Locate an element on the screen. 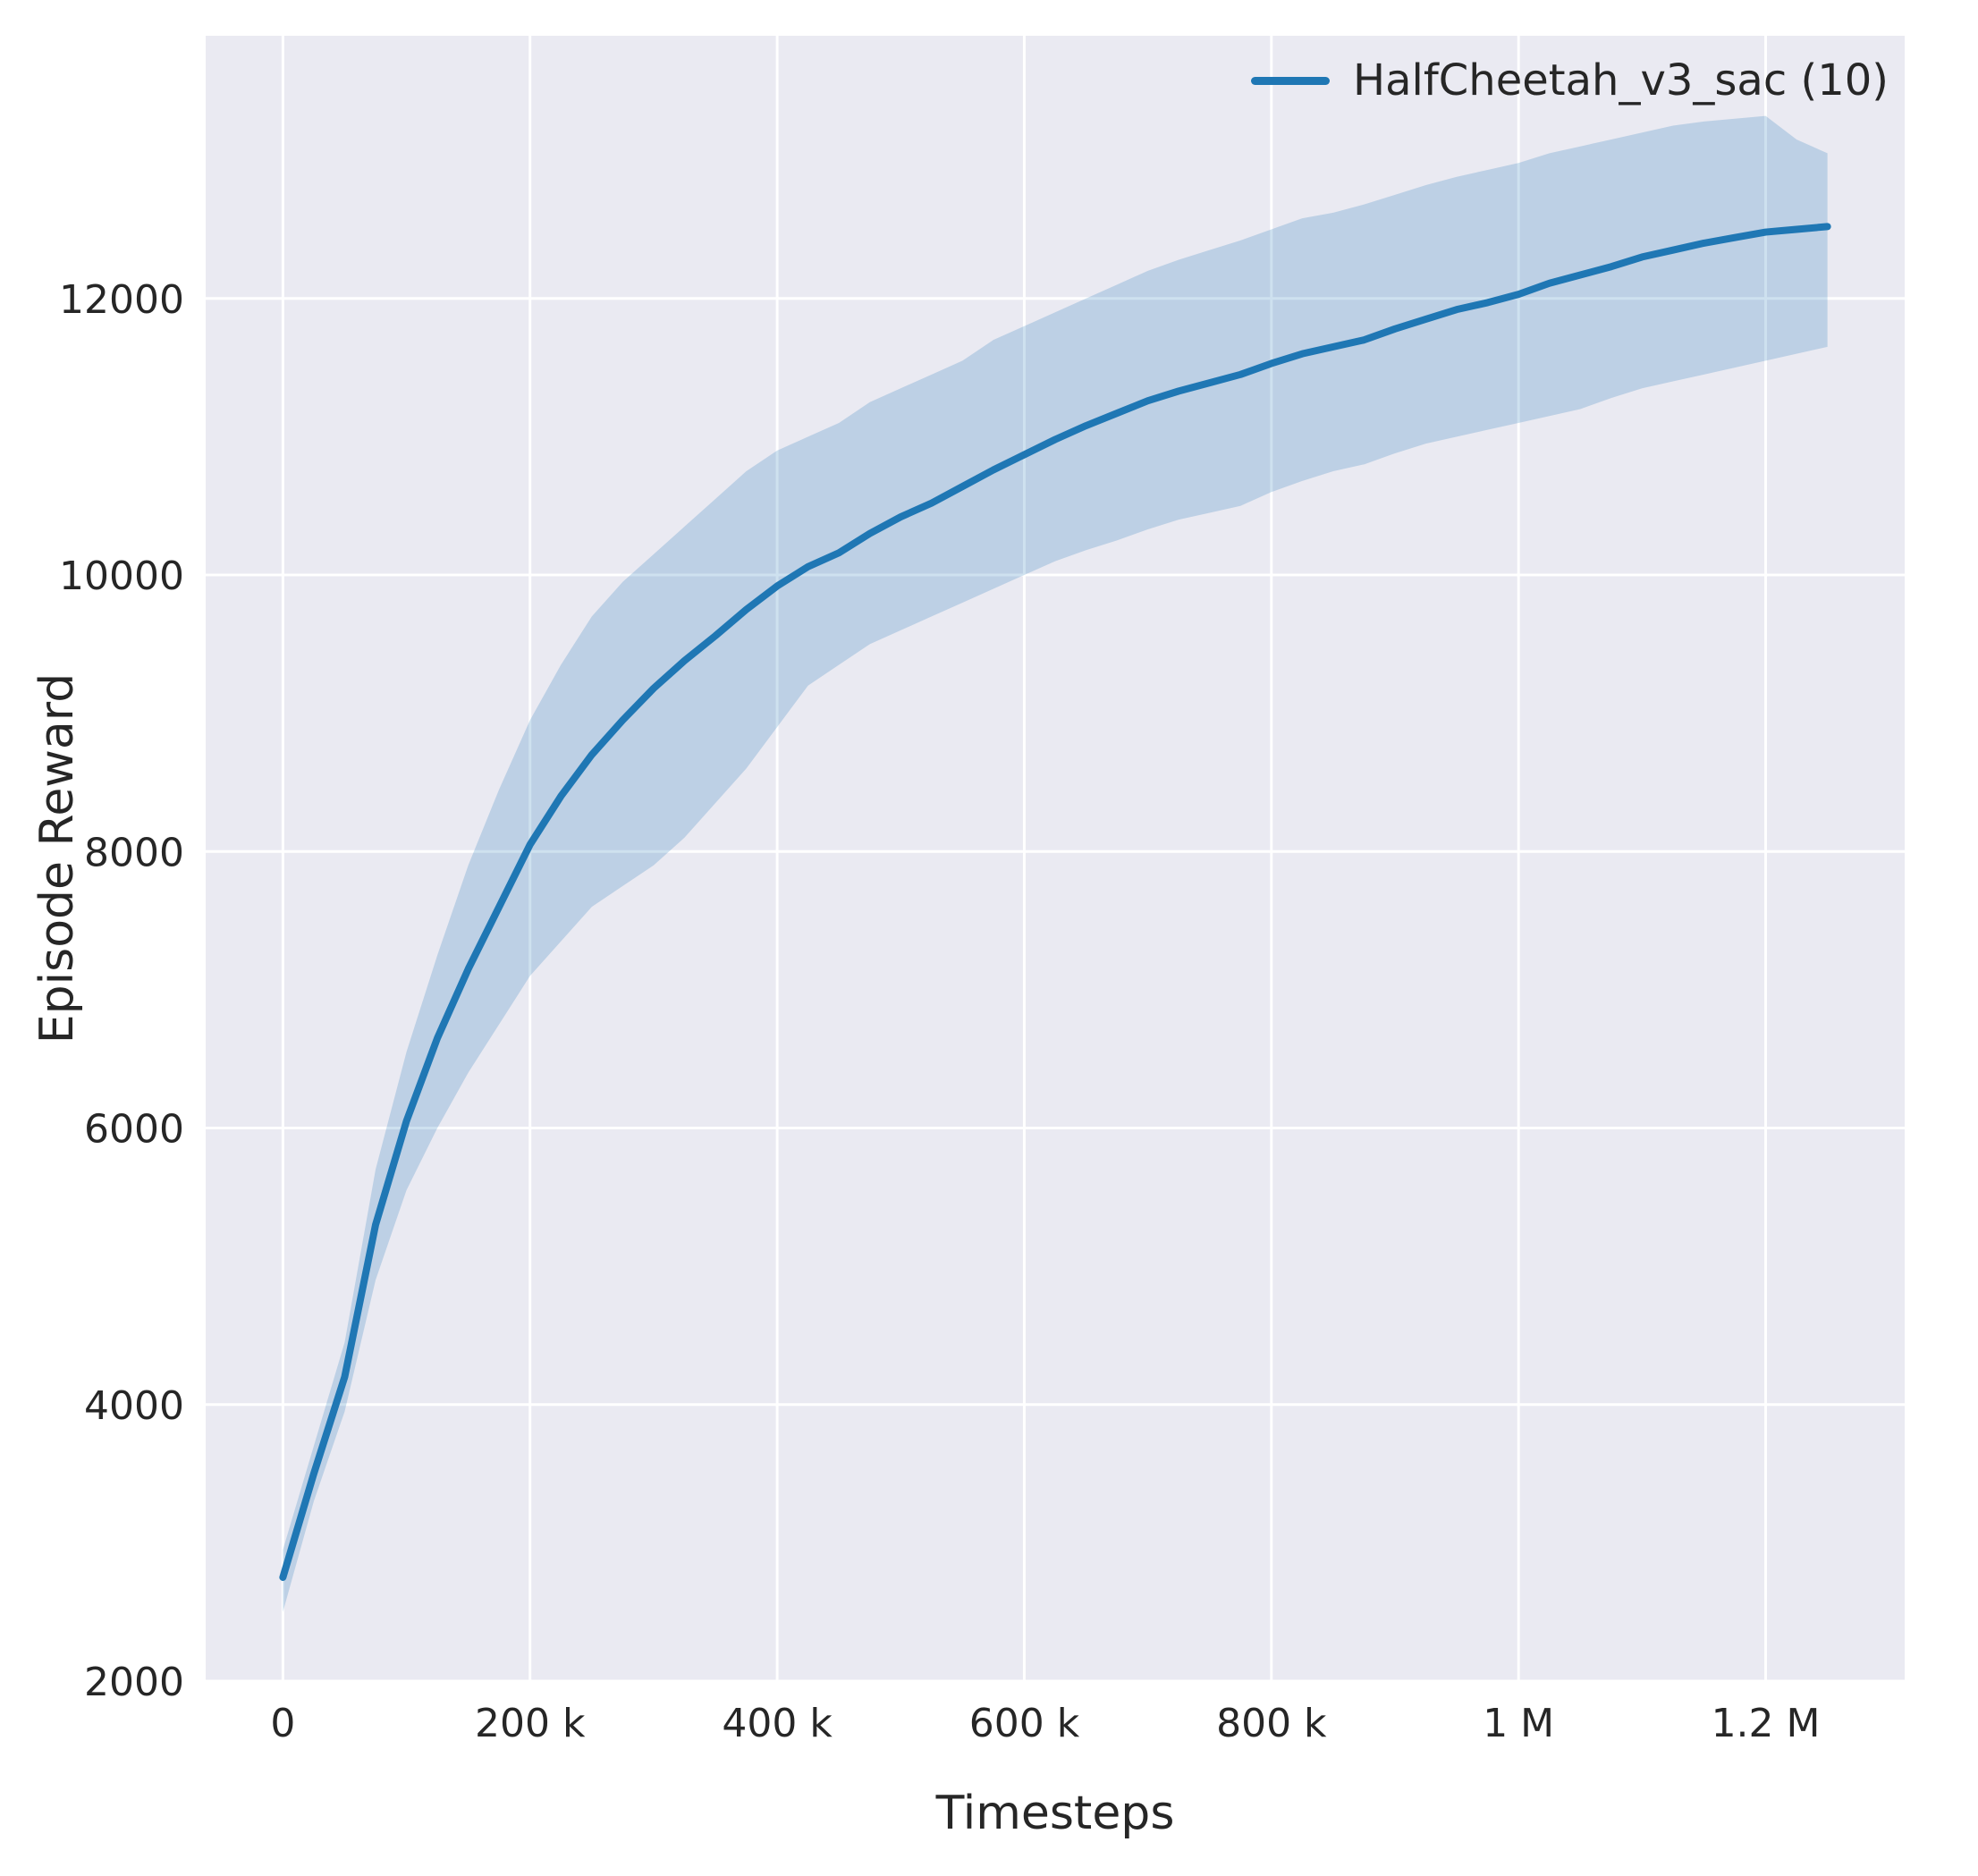 Image resolution: width=1978 pixels, height=1876 pixels. legend-line-swatch is located at coordinates (1291, 80).